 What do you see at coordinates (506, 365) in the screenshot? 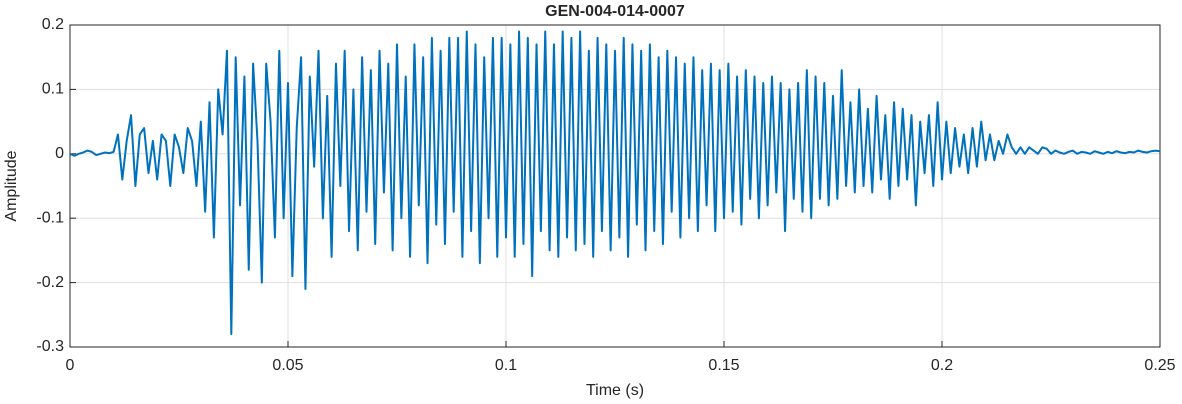
I see `x-tick-label: 0.1` at bounding box center [506, 365].